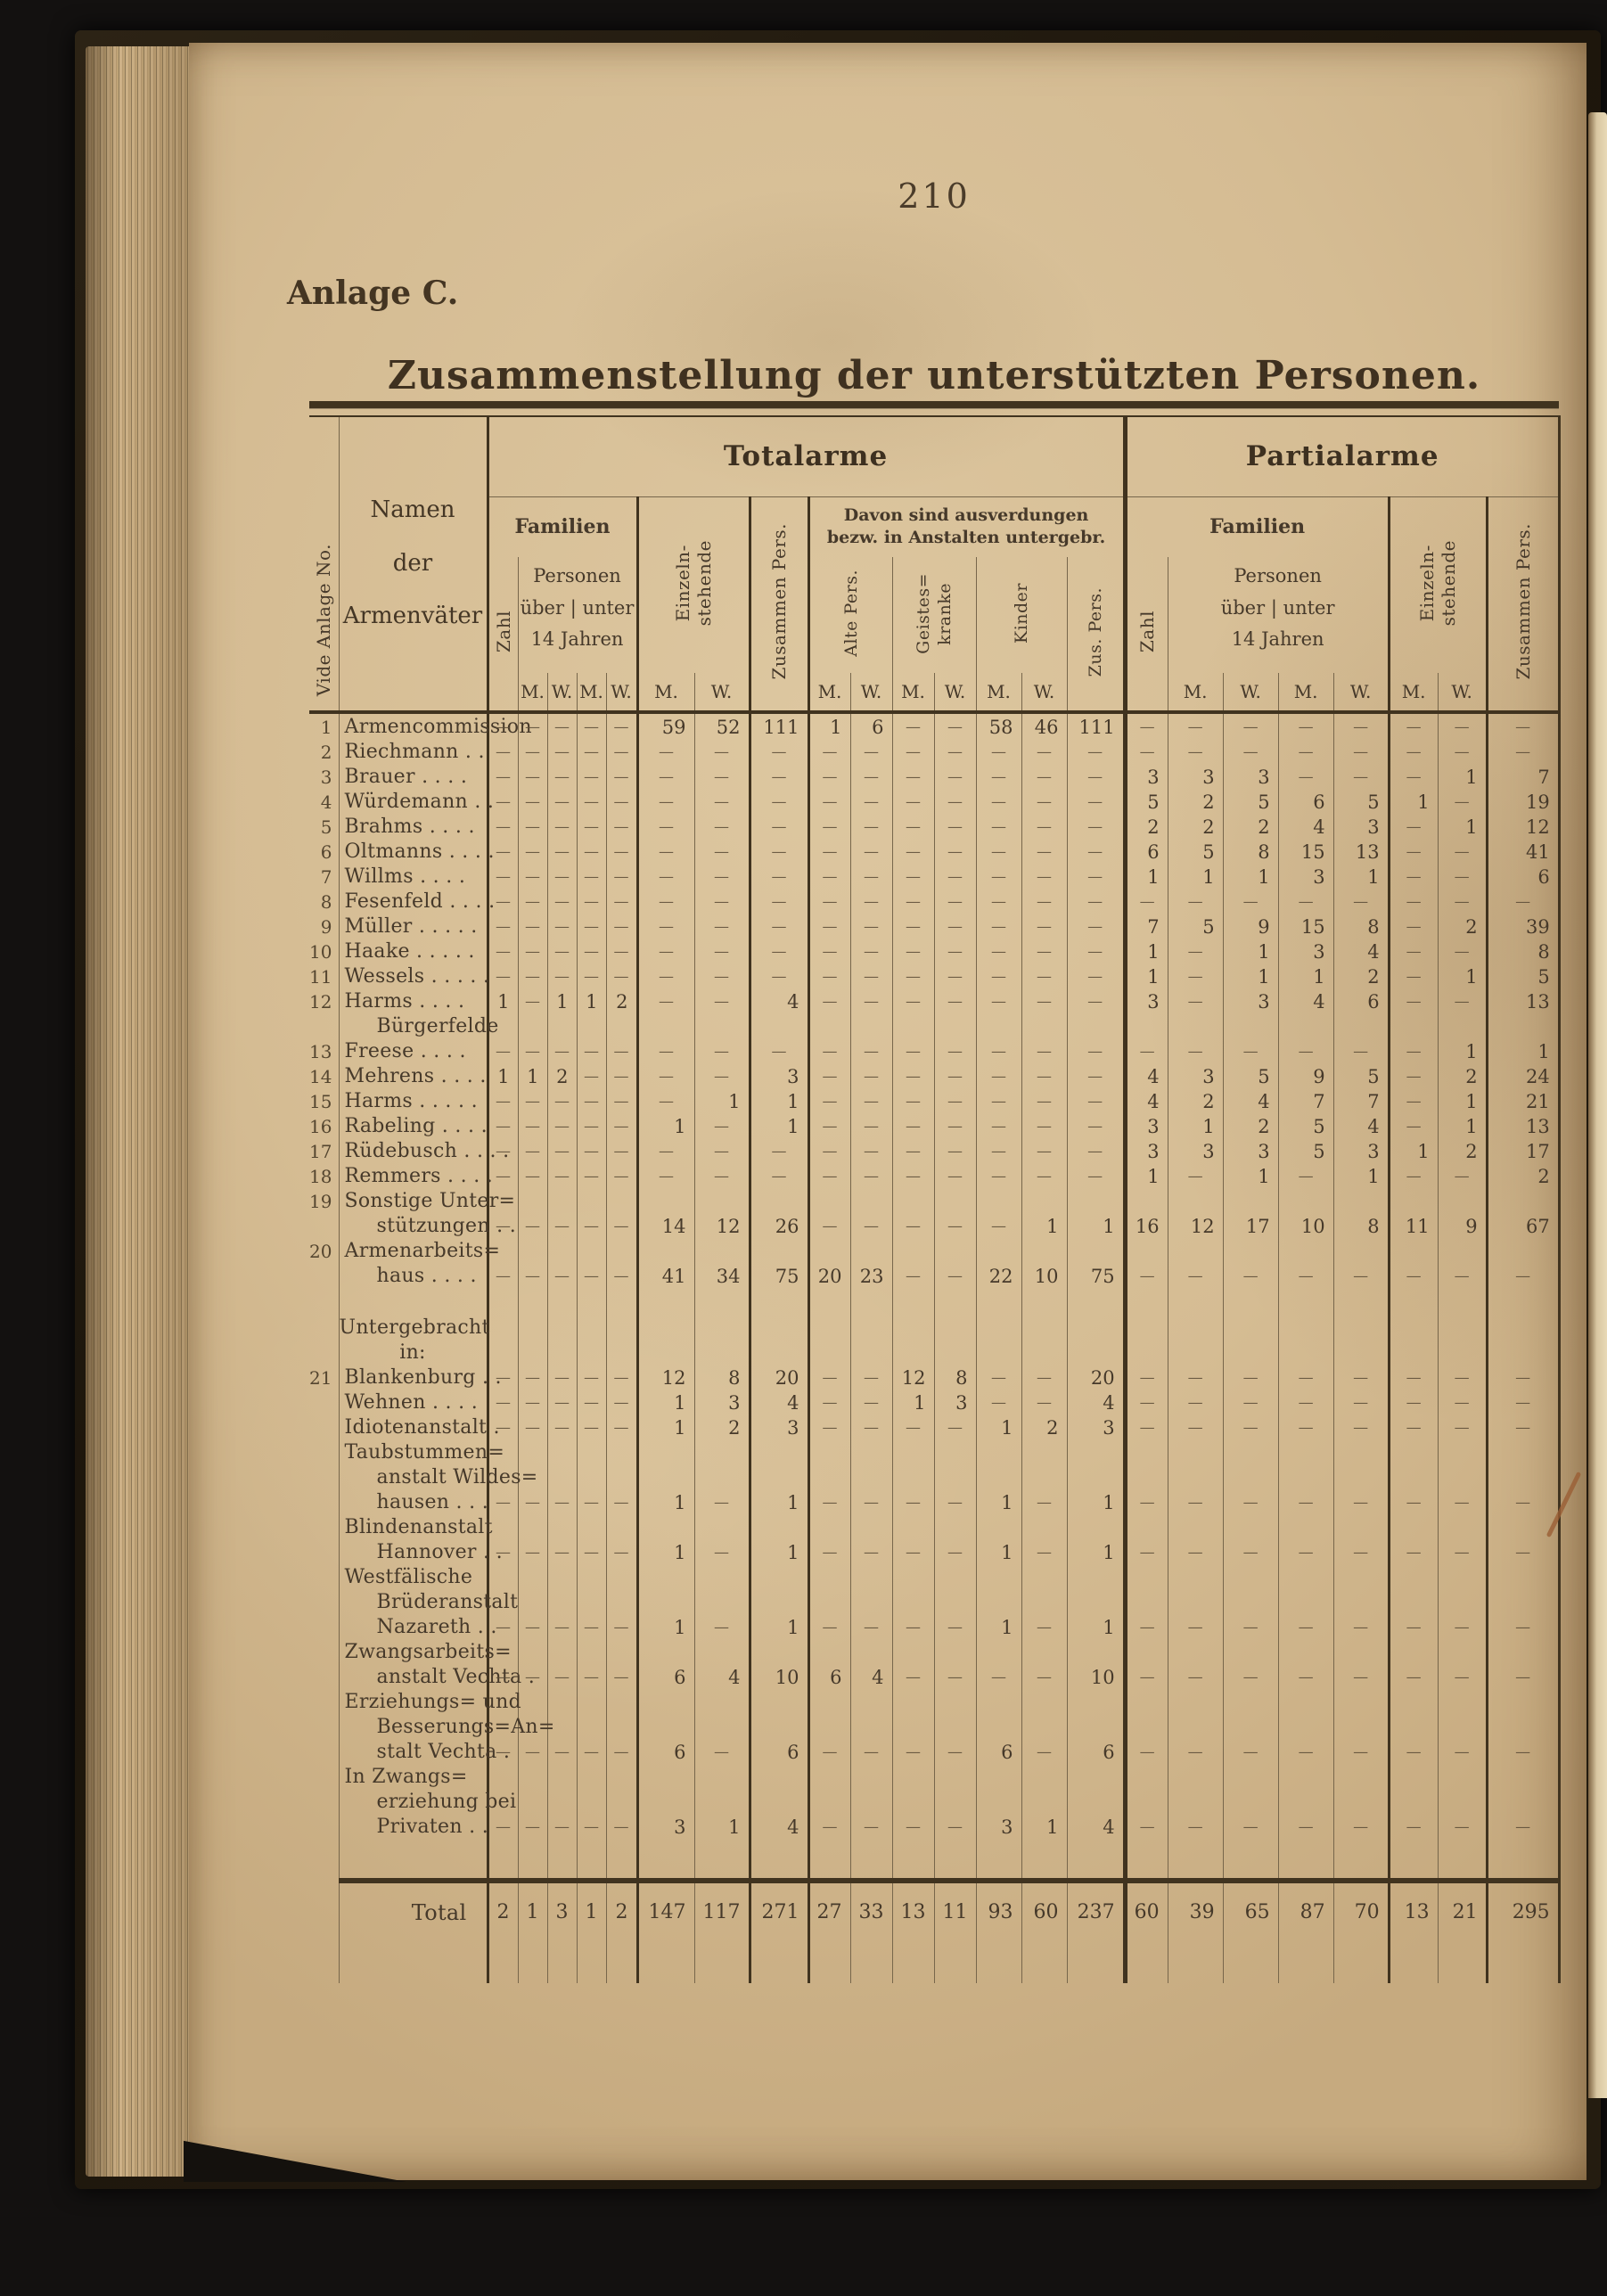  I want to click on data-cell: 8, so click(1524, 952).